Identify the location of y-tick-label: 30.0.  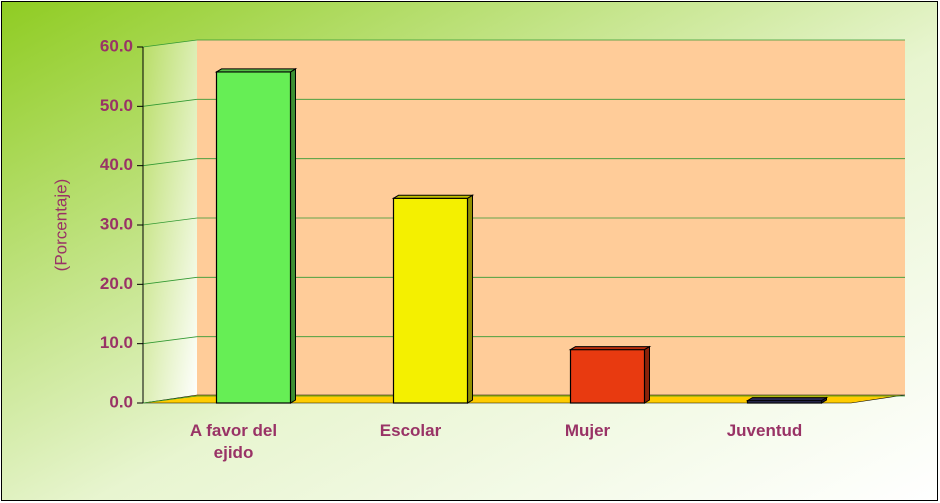
(116, 223).